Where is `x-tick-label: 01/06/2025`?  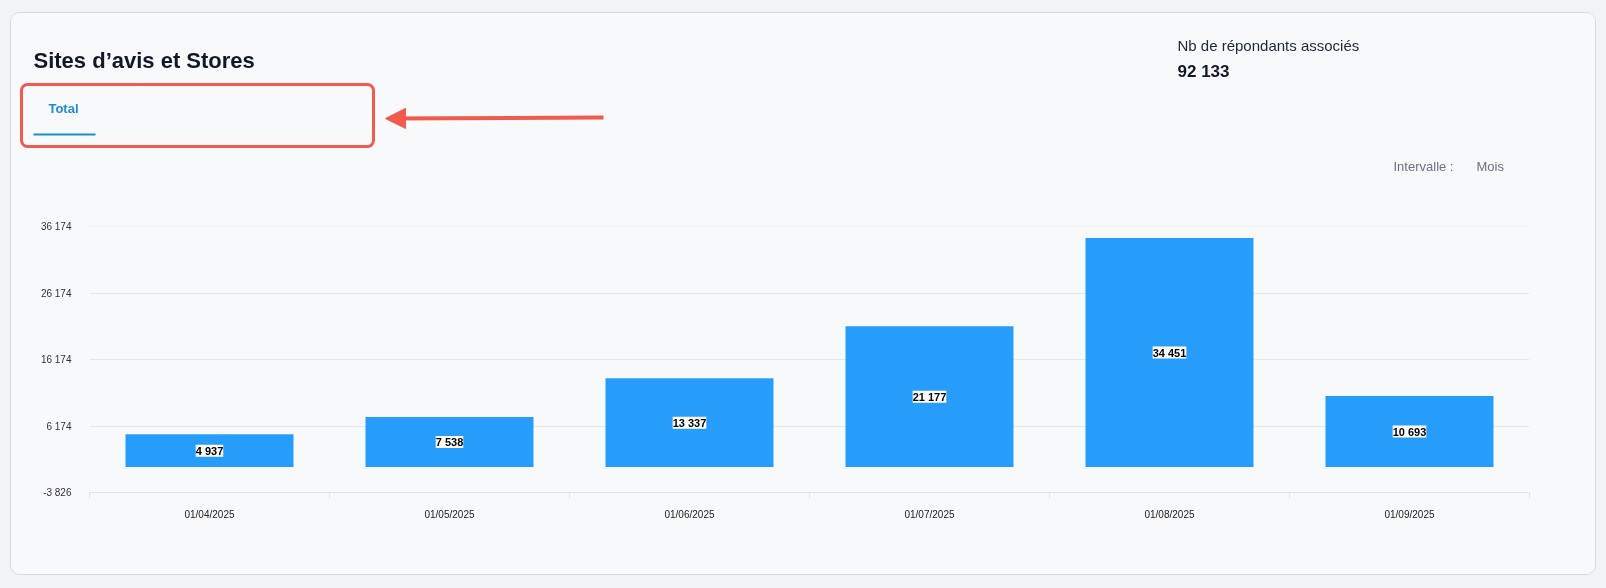 x-tick-label: 01/06/2025 is located at coordinates (689, 514).